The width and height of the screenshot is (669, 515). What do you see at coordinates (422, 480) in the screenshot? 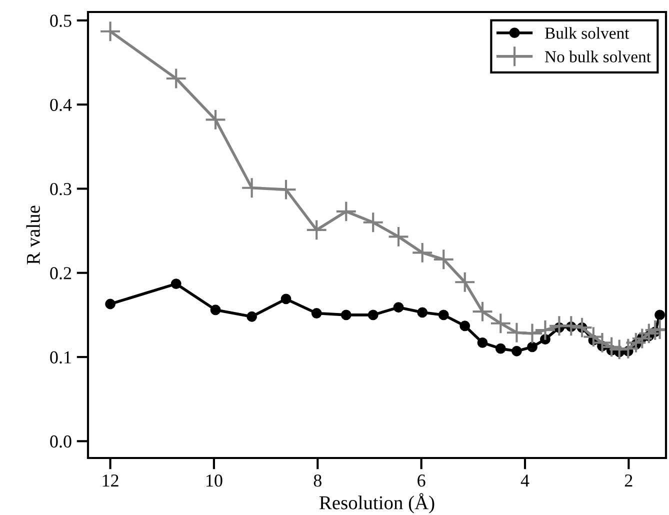
I see `x-tick-label: 6` at bounding box center [422, 480].